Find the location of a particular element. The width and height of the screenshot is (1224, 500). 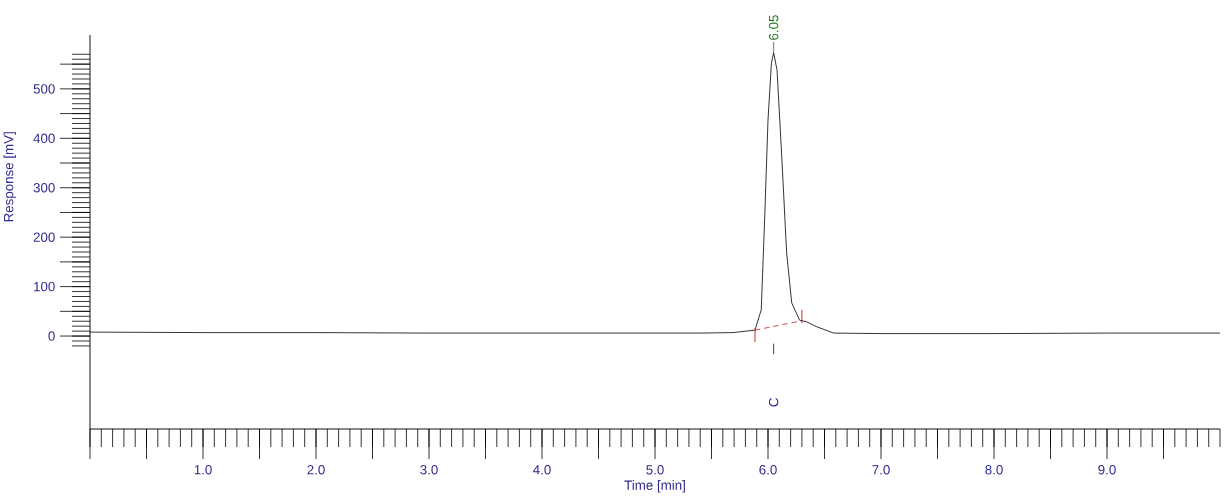

y-tick-label: 400 is located at coordinates (44, 138).